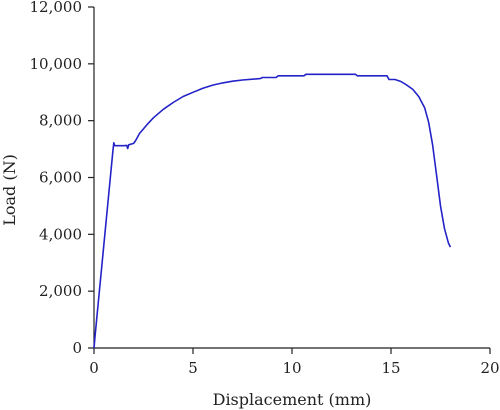 The width and height of the screenshot is (500, 410). I want to click on y-tick-label: 4,000, so click(60, 234).